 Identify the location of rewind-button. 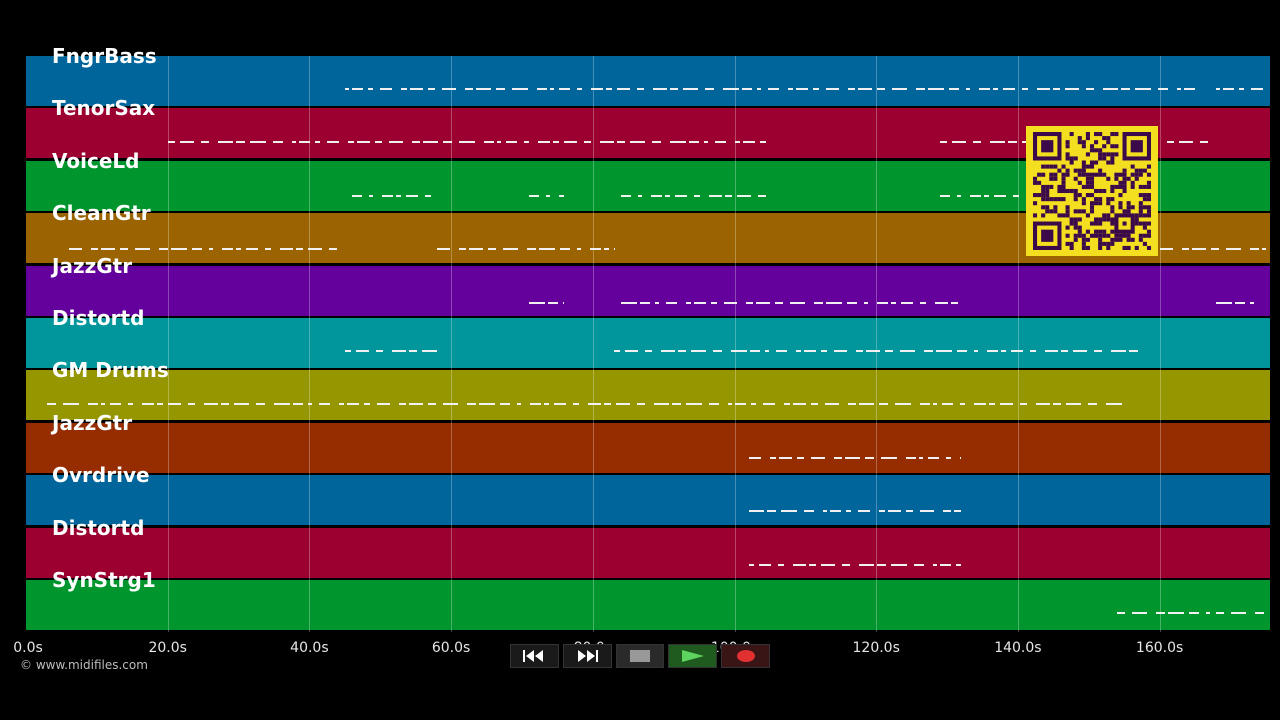
(534, 656).